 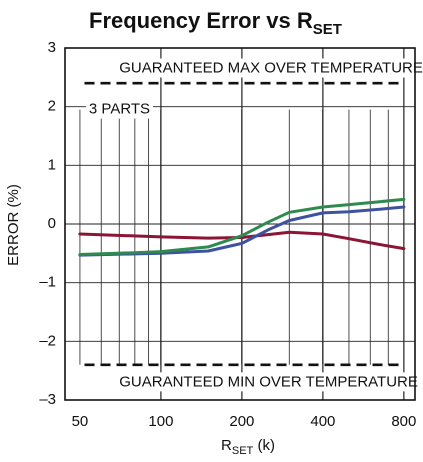 What do you see at coordinates (80, 421) in the screenshot?
I see `x-tick-label: 50` at bounding box center [80, 421].